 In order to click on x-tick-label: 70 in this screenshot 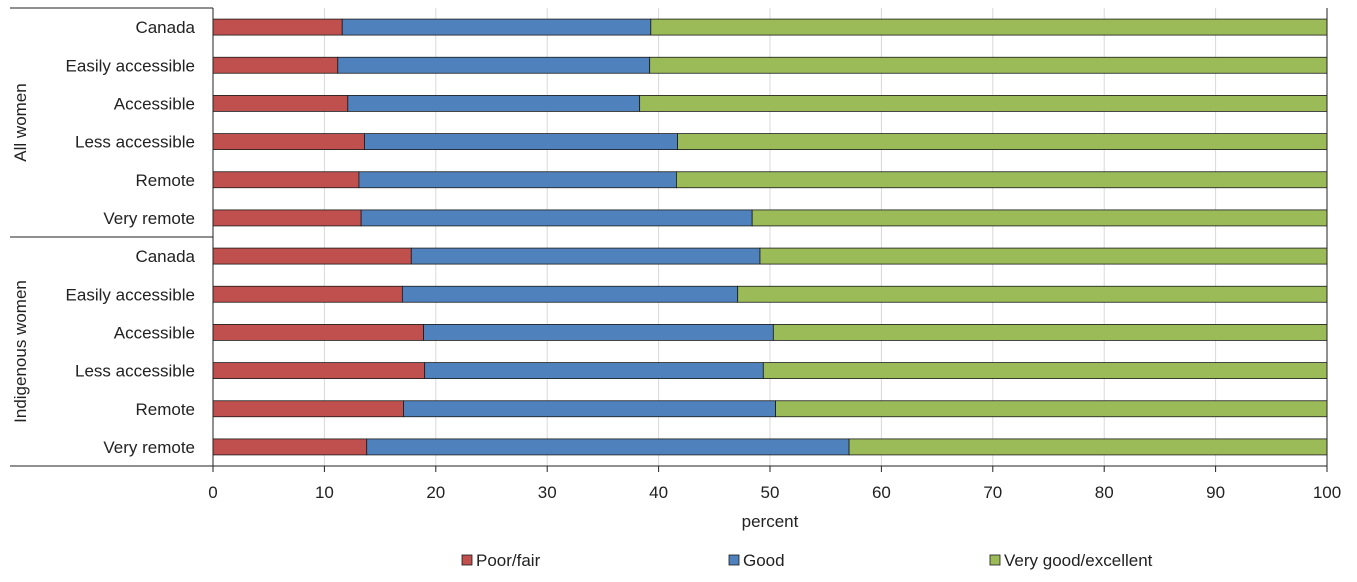, I will do `click(992, 492)`.